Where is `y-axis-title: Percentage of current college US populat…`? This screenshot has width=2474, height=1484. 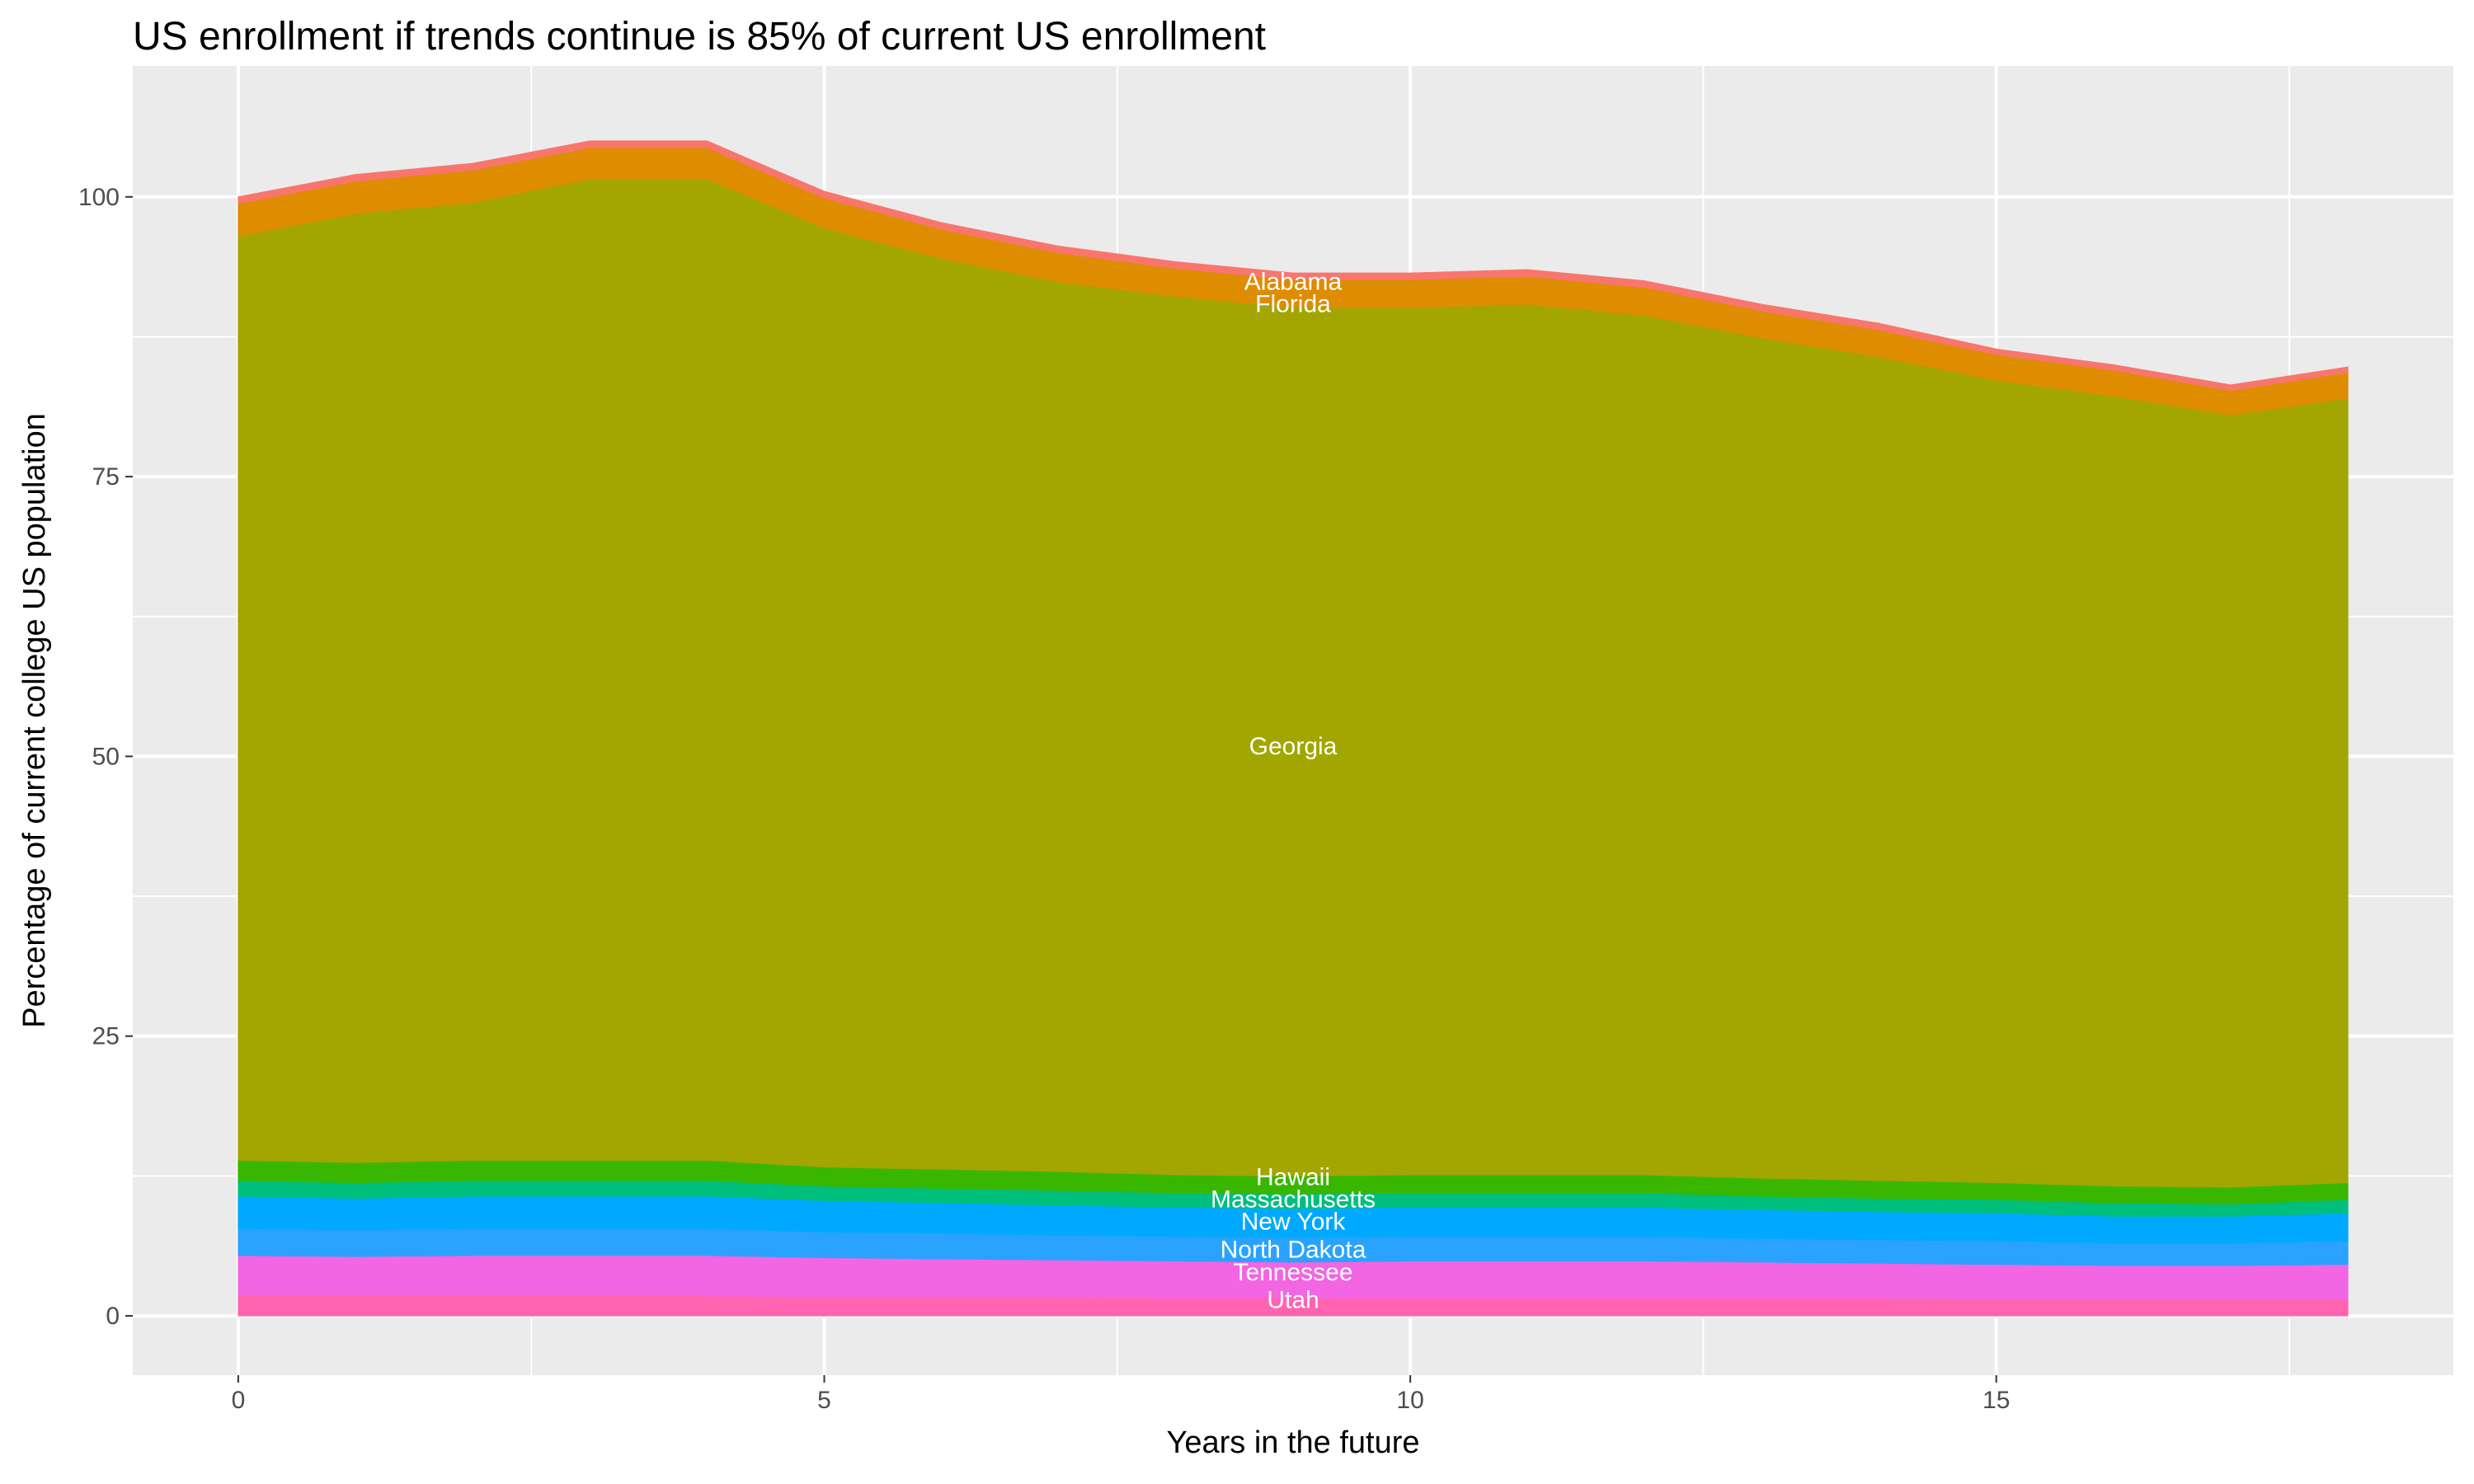
y-axis-title: Percentage of current college US populat… is located at coordinates (34, 720).